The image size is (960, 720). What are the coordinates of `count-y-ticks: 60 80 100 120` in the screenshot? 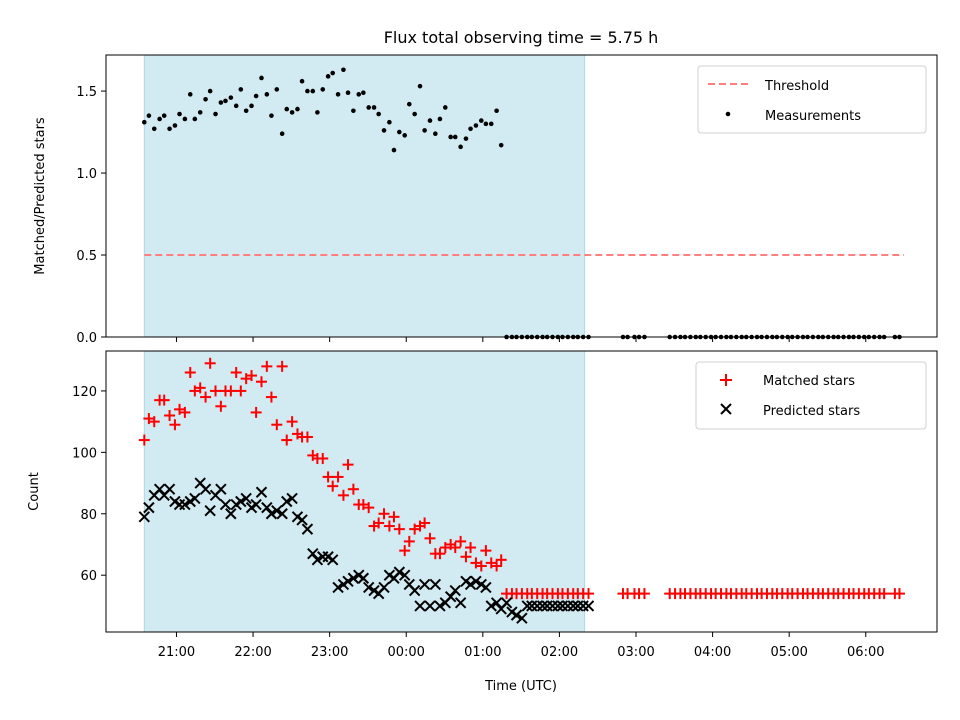 It's located at (89, 484).